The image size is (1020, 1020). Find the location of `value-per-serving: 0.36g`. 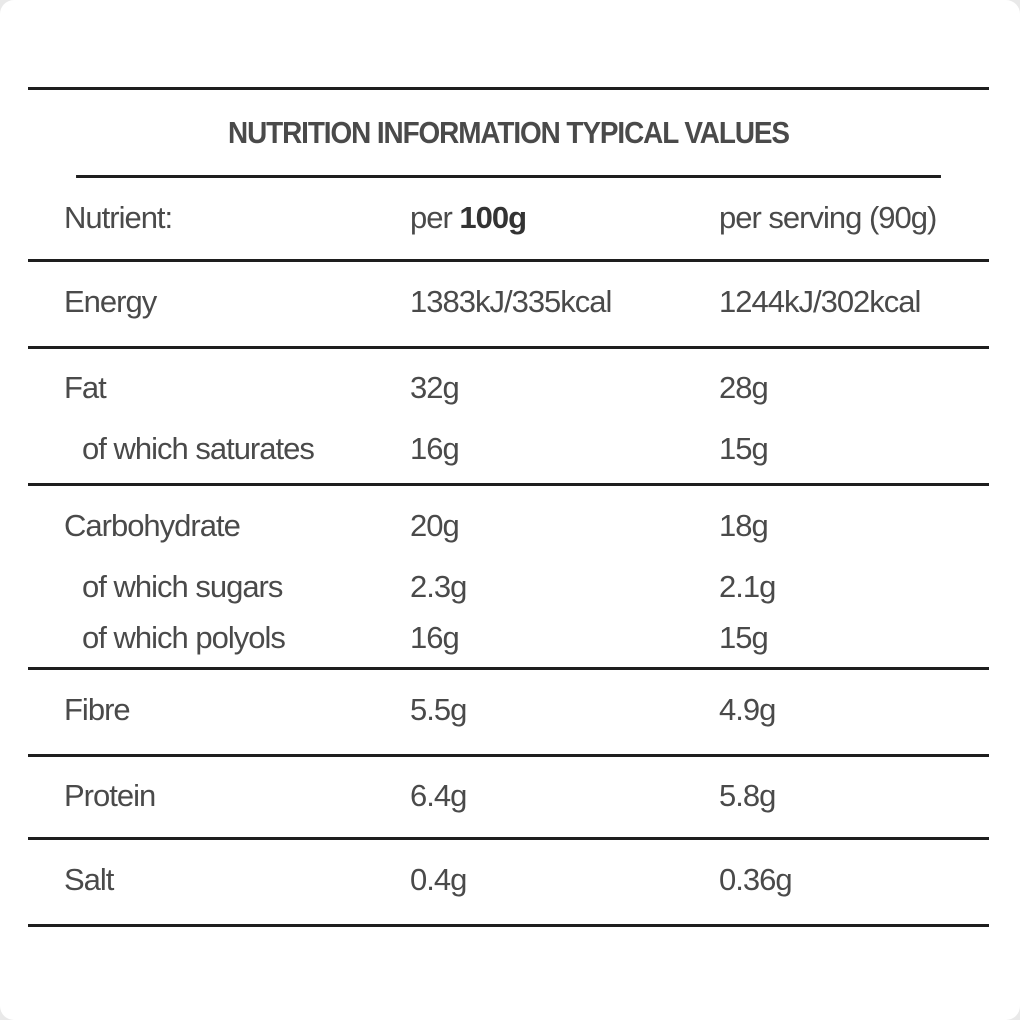

value-per-serving: 0.36g is located at coordinates (756, 879).